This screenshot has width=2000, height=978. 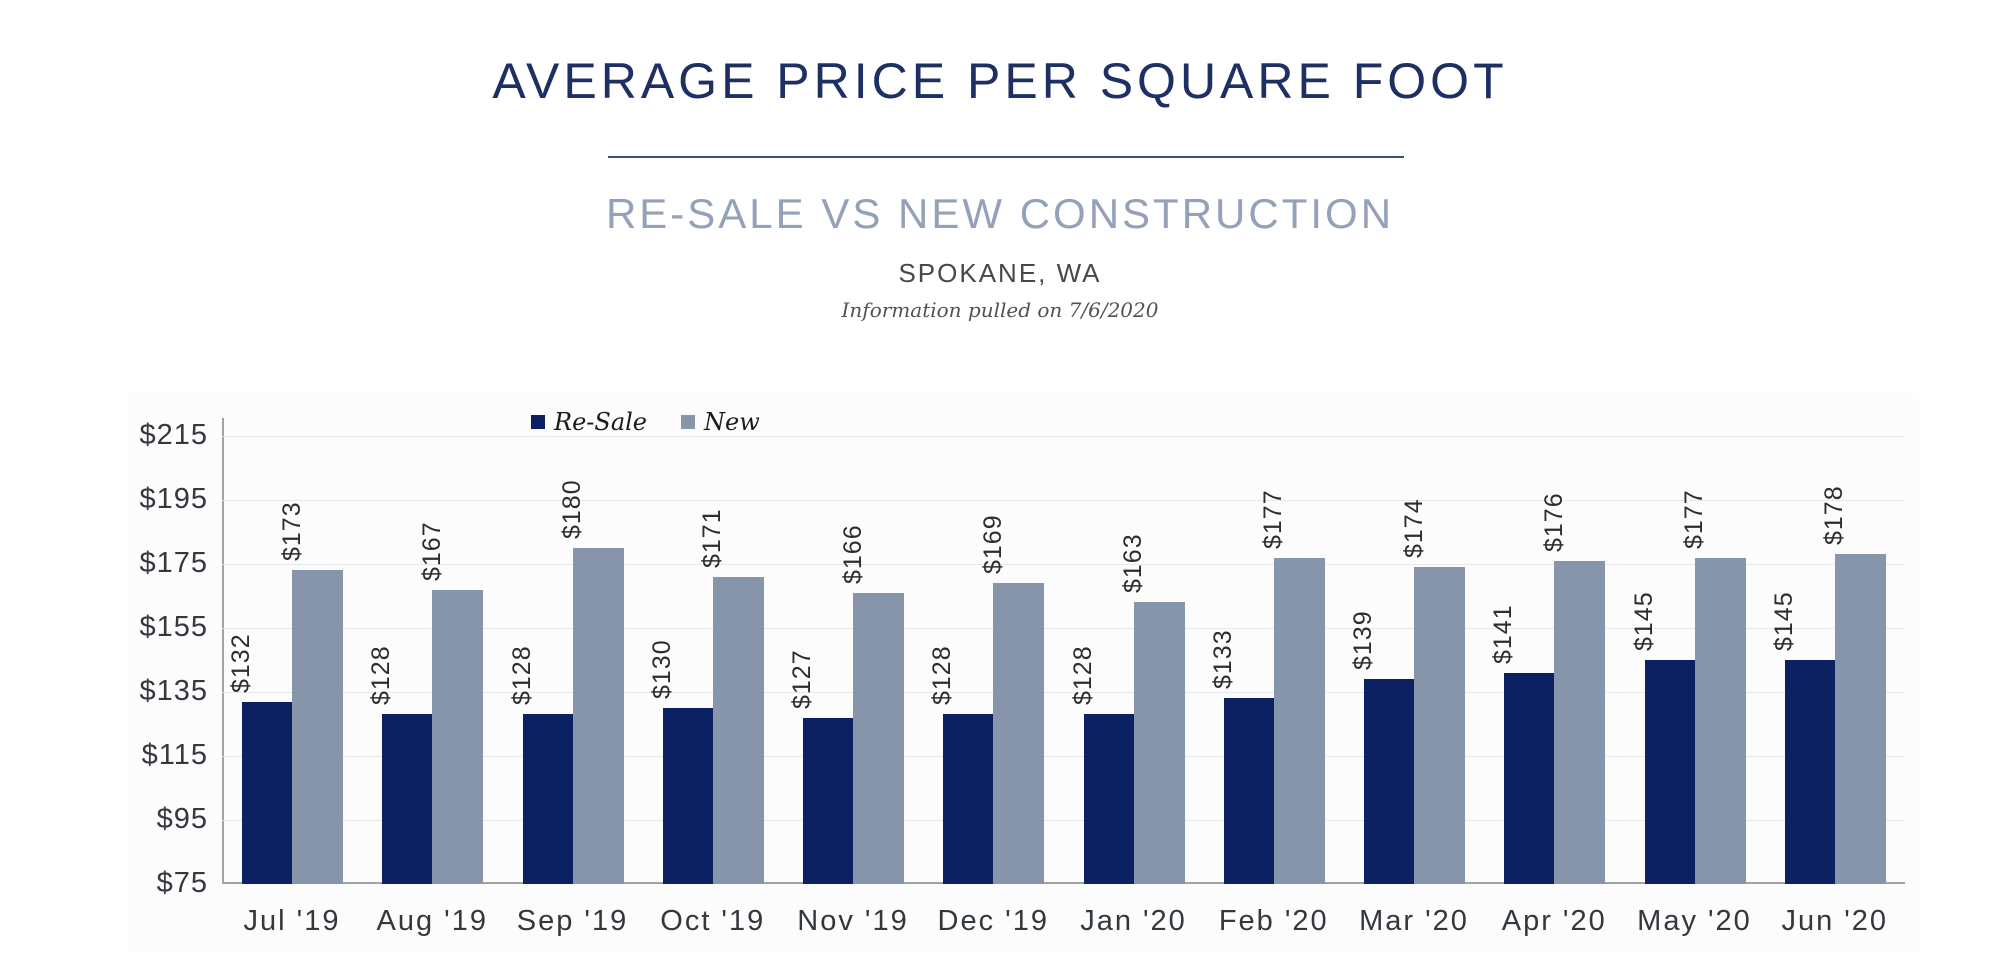 What do you see at coordinates (1000, 213) in the screenshot?
I see `page-subtitle: RE-SALE VS NEW CONSTRUCTION` at bounding box center [1000, 213].